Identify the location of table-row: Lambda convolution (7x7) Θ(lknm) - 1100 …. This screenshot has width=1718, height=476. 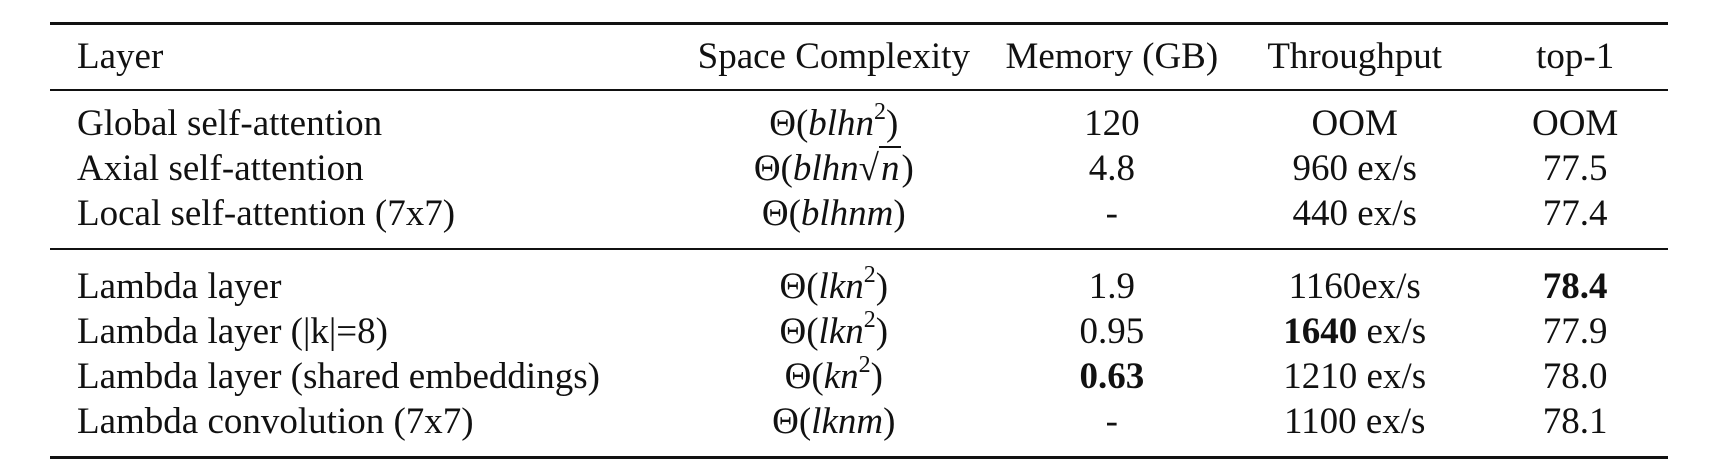
(859, 429).